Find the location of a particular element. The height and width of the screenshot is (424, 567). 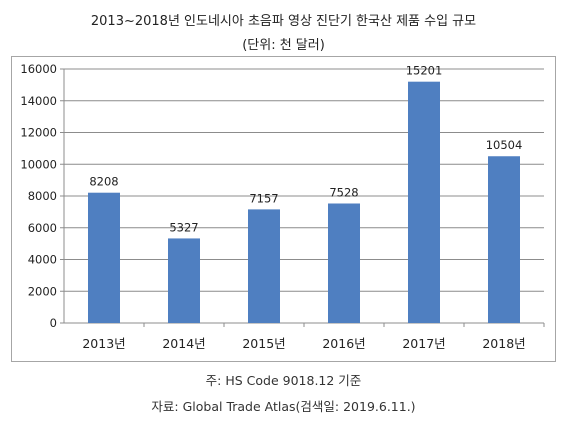

y-tick-label: 10000 is located at coordinates (38, 164).